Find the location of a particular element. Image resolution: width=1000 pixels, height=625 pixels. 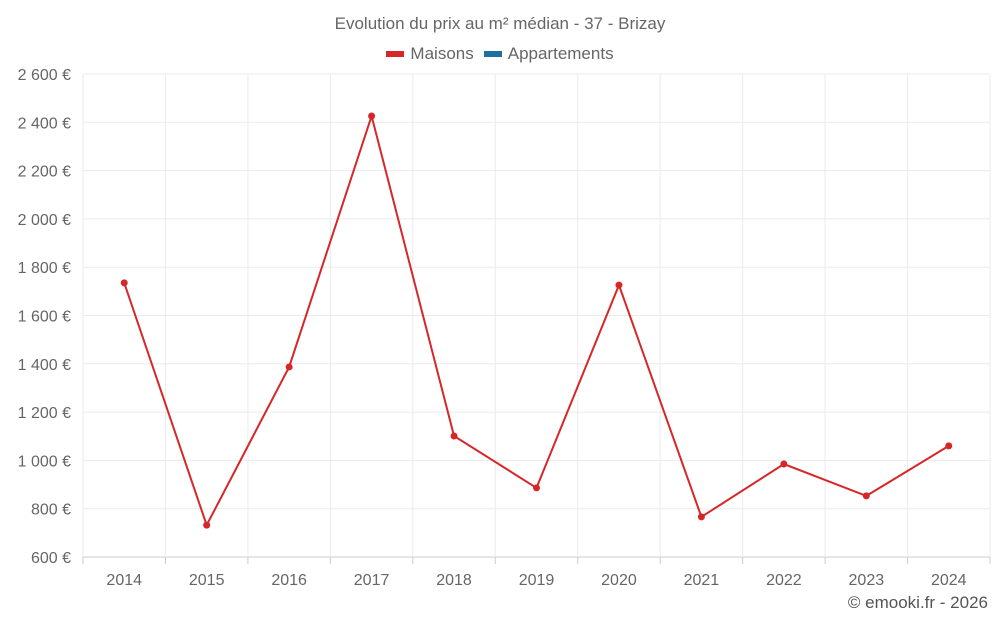

y-tick-label: 1 400 € is located at coordinates (44, 365).